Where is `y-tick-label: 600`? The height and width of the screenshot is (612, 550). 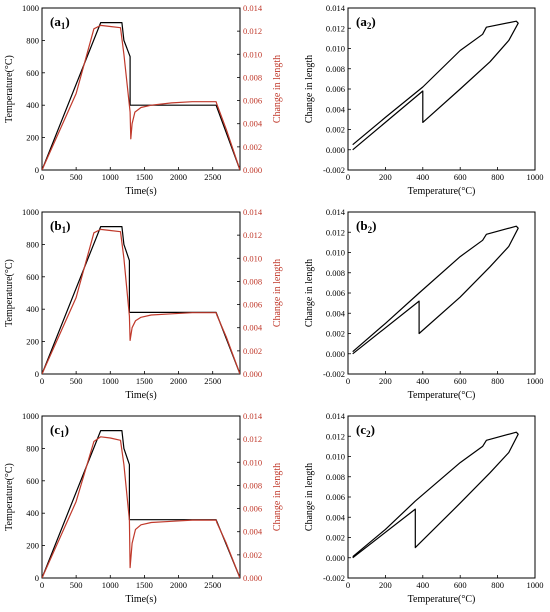
y-tick-label: 600 is located at coordinates (32, 73).